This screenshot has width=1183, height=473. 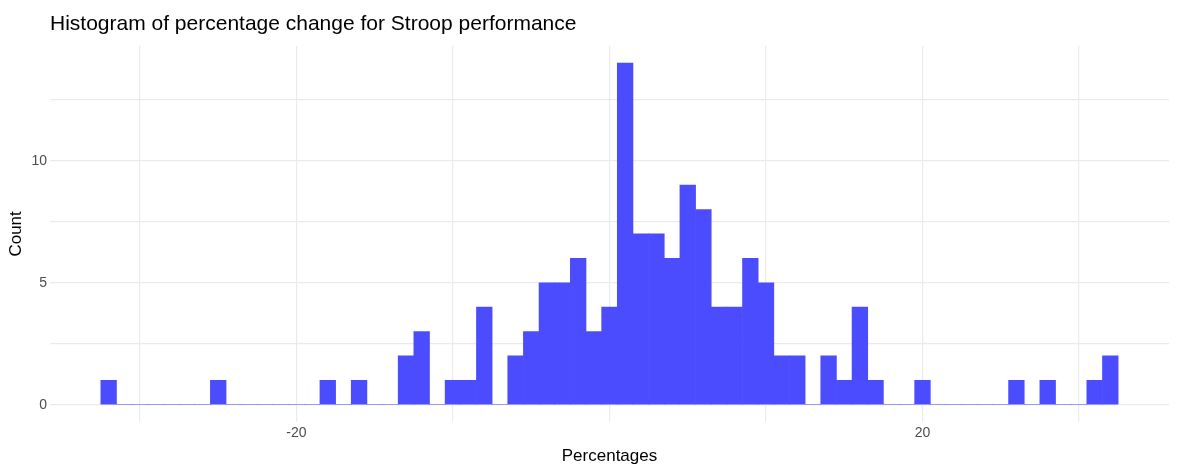 I want to click on x-axis-title: Percentages, so click(x=609, y=456).